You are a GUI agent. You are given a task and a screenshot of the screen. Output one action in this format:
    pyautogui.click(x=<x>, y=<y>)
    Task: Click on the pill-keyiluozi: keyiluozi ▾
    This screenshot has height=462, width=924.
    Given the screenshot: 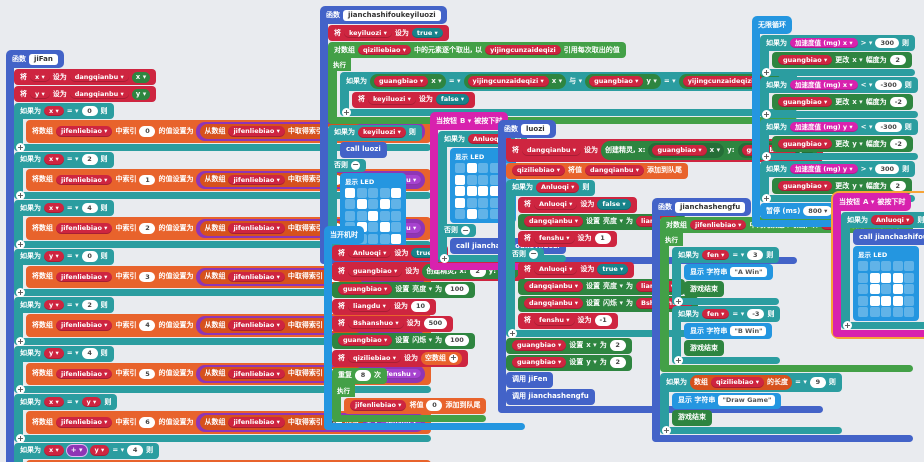 What is the action you would take?
    pyautogui.click(x=382, y=132)
    